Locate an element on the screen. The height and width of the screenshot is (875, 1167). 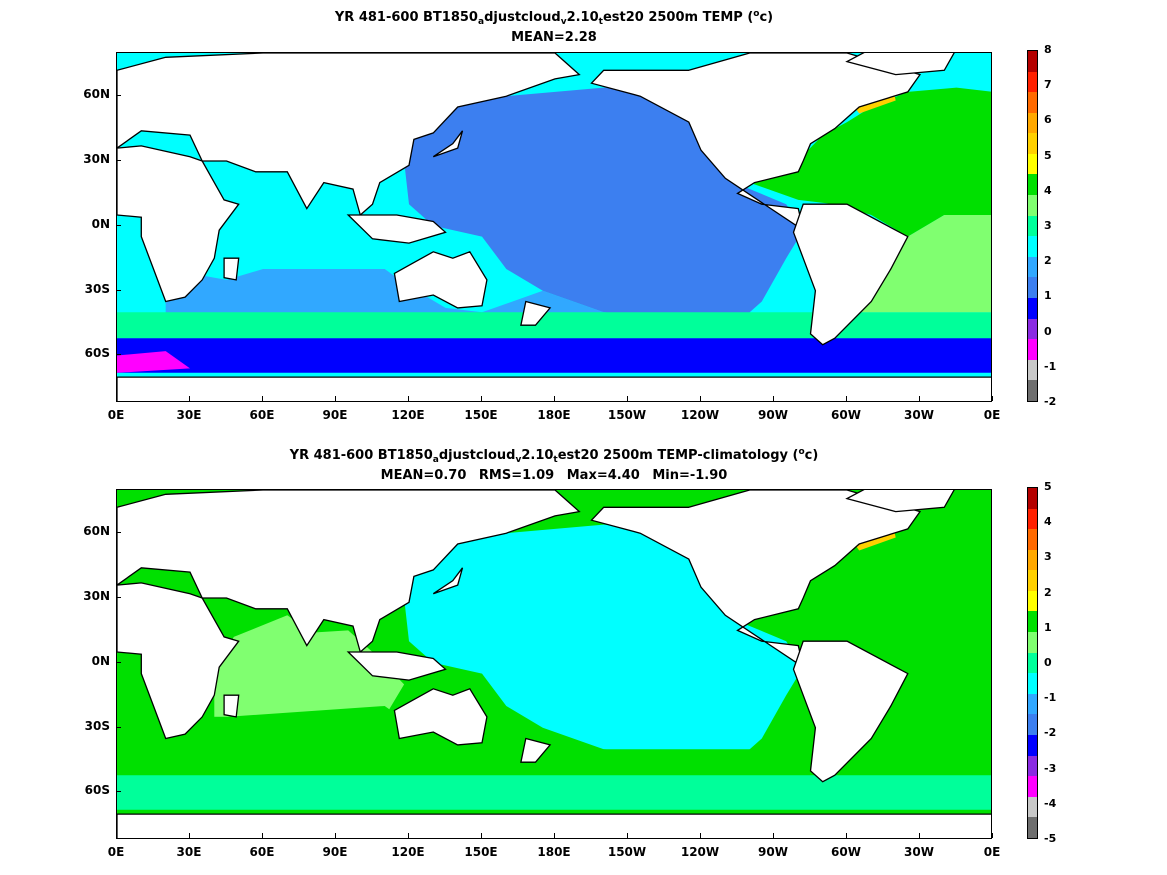
land-south-america is located at coordinates (850, 274).